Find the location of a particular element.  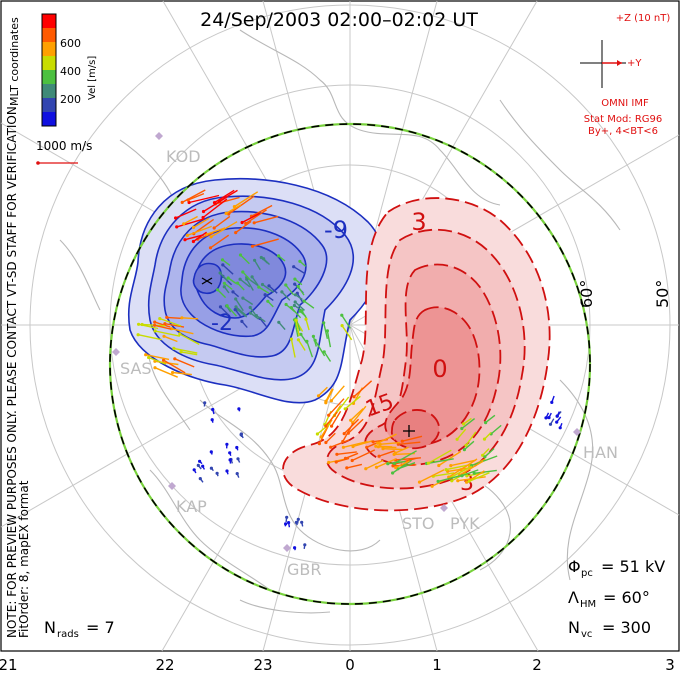

colorbar-swatch is located at coordinates (49, 77).